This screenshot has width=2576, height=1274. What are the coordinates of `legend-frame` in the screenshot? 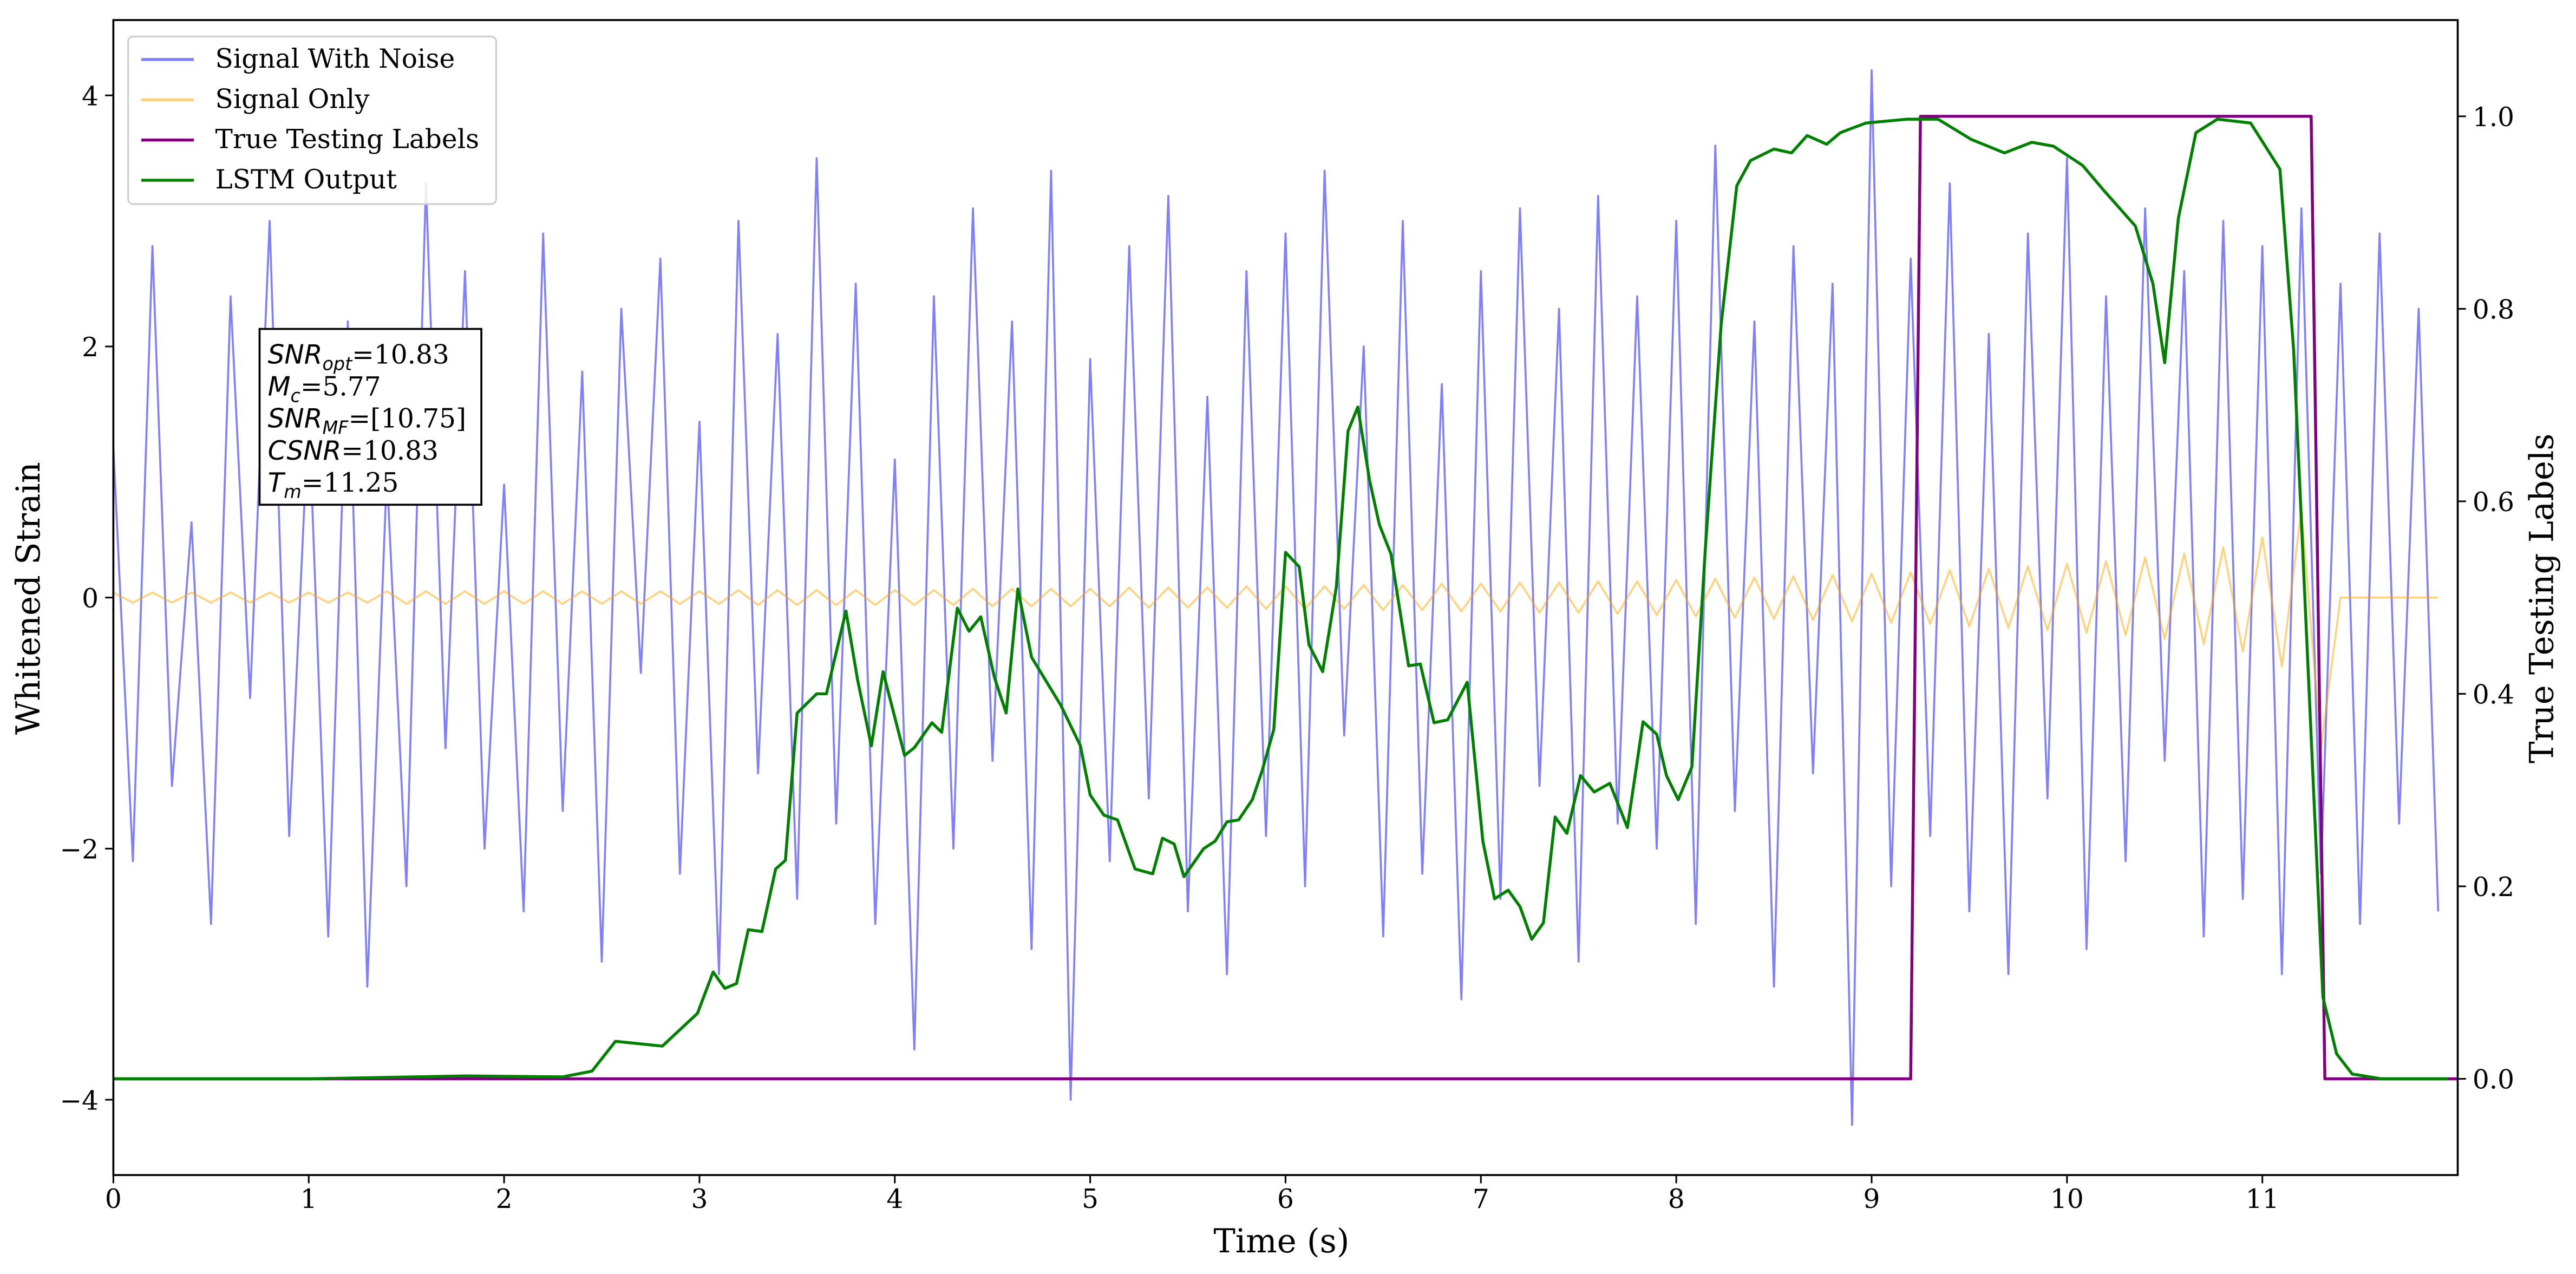 It's located at (312, 120).